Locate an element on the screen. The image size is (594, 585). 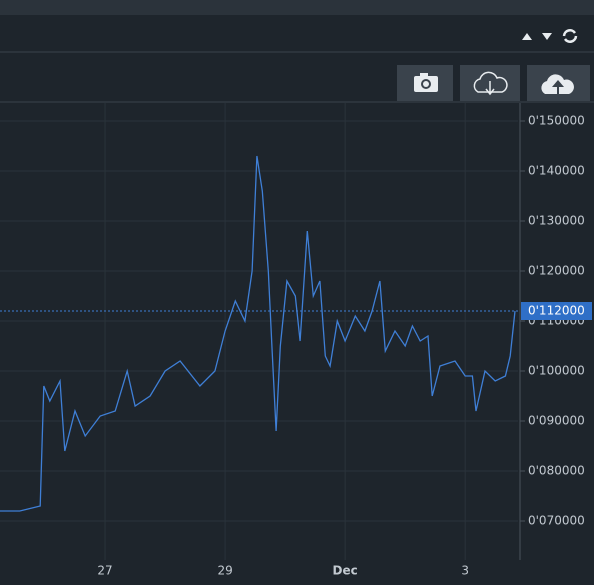
camera-button is located at coordinates (425, 83).